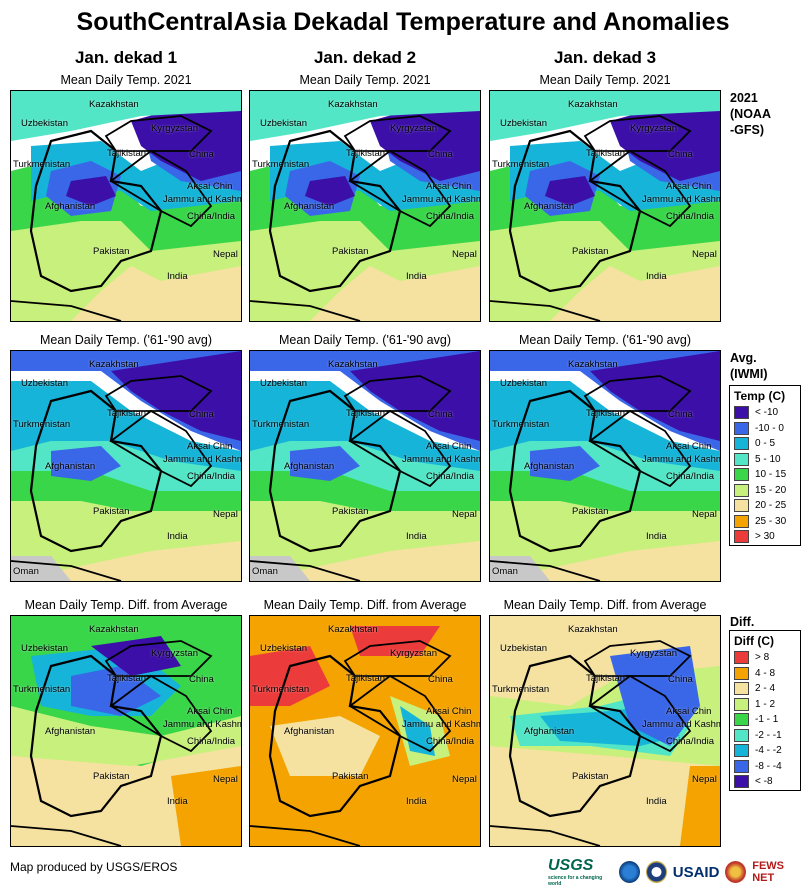 The height and width of the screenshot is (893, 806). What do you see at coordinates (771, 521) in the screenshot?
I see `legend-label: 25 - 30` at bounding box center [771, 521].